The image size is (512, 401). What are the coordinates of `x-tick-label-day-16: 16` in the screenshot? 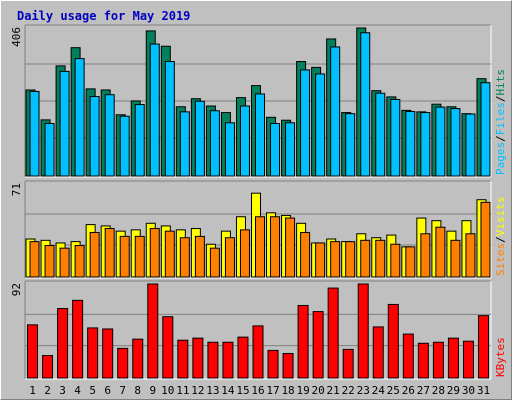 It's located at (257, 390).